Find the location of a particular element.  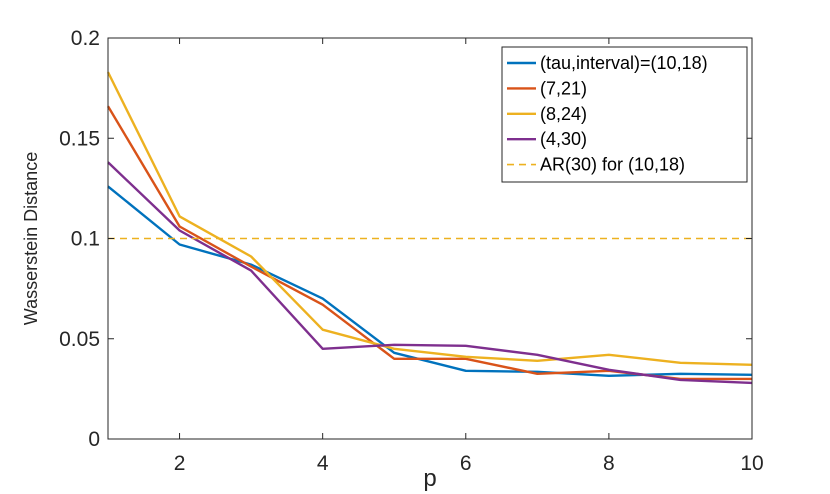

legend-box is located at coordinates (624, 114).